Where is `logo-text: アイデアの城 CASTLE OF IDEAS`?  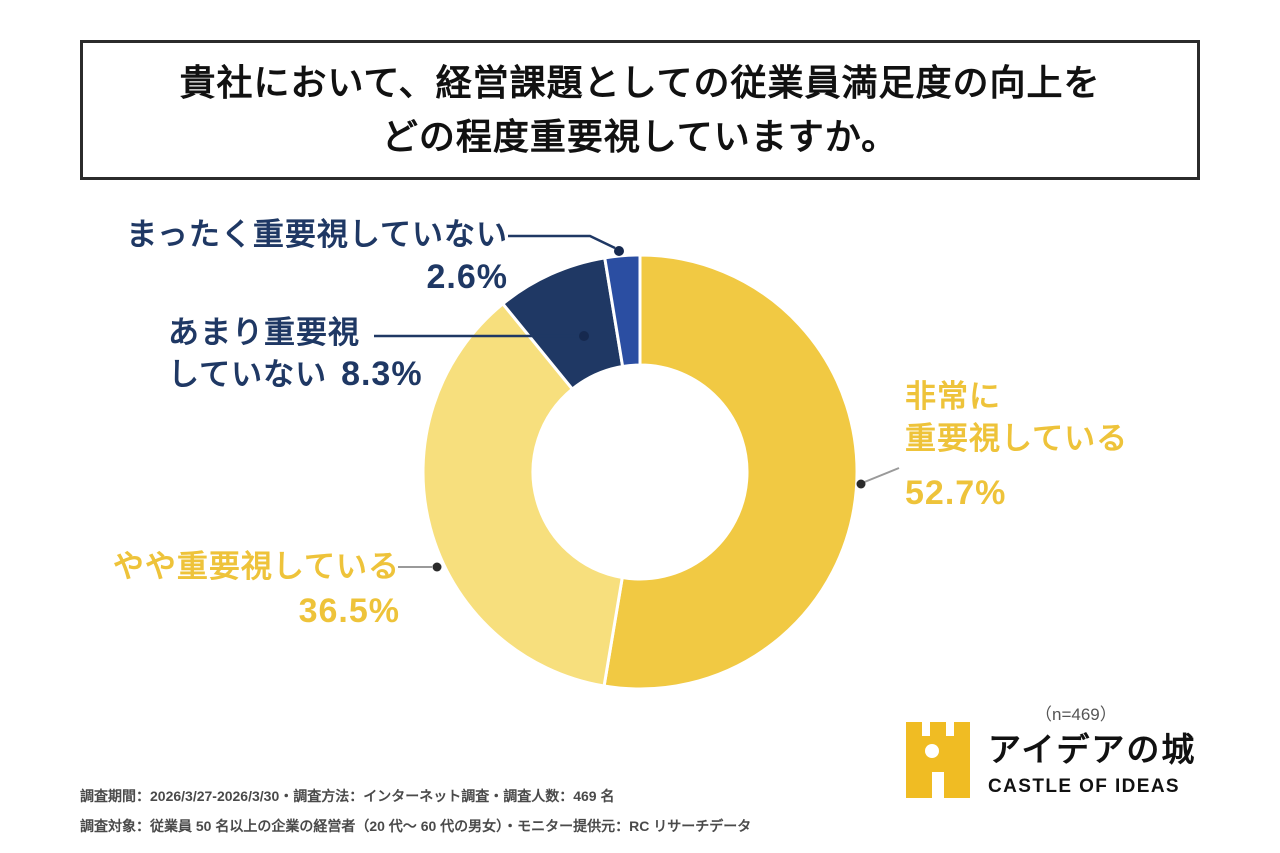 logo-text: アイデアの城 CASTLE OF IDEAS is located at coordinates (1092, 760).